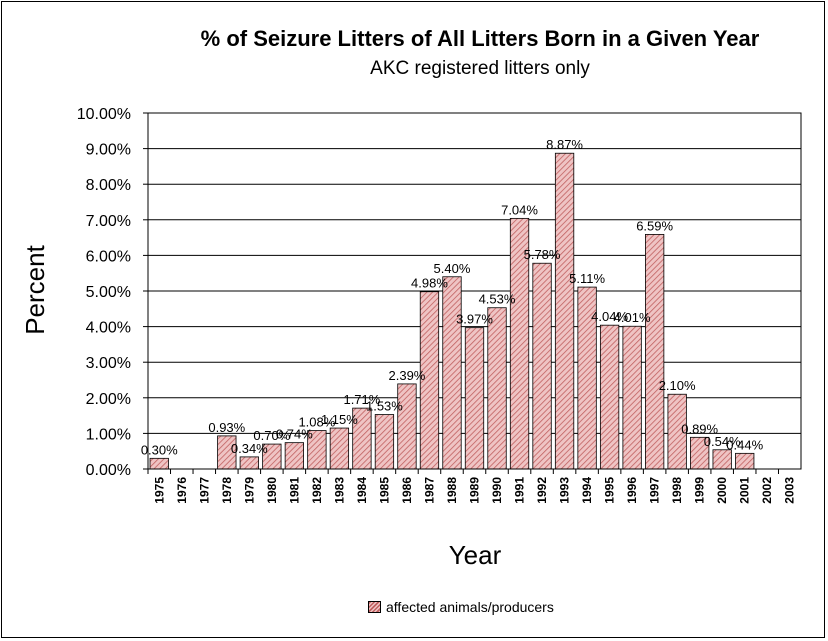  I want to click on x-tick-label: 1979, so click(249, 490).